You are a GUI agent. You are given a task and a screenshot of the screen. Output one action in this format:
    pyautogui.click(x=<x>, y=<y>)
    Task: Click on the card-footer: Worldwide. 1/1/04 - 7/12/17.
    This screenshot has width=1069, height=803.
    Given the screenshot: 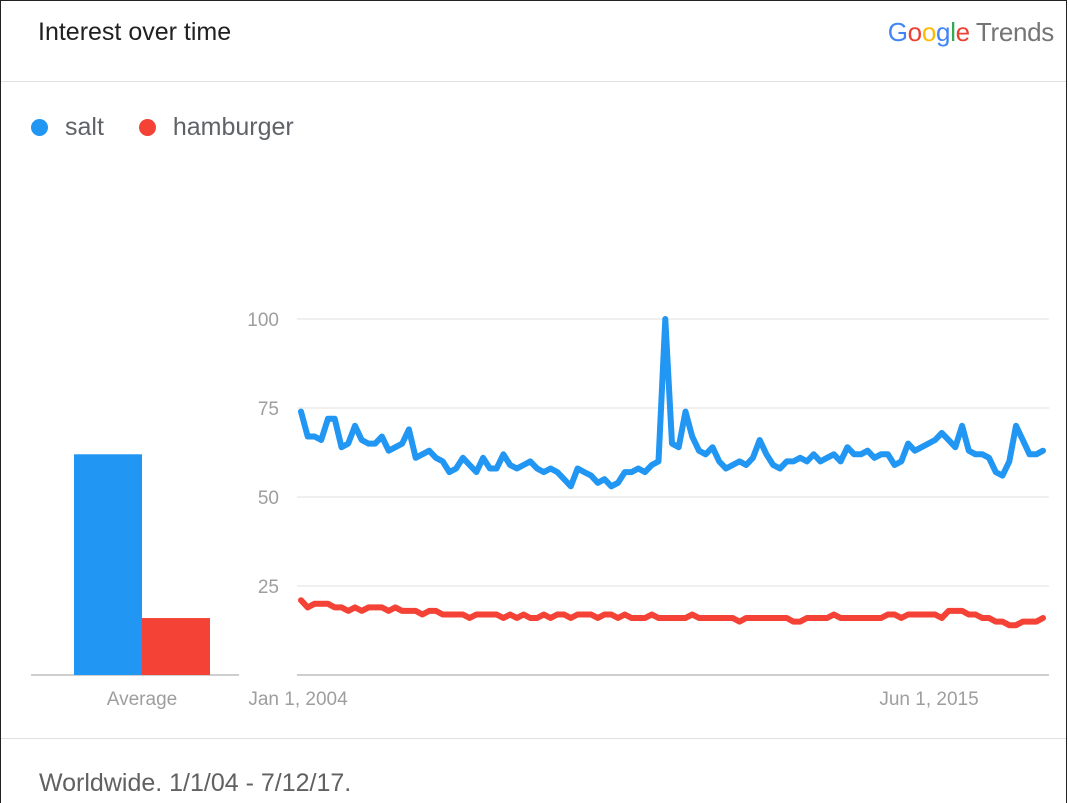 What is the action you would take?
    pyautogui.click(x=533, y=767)
    